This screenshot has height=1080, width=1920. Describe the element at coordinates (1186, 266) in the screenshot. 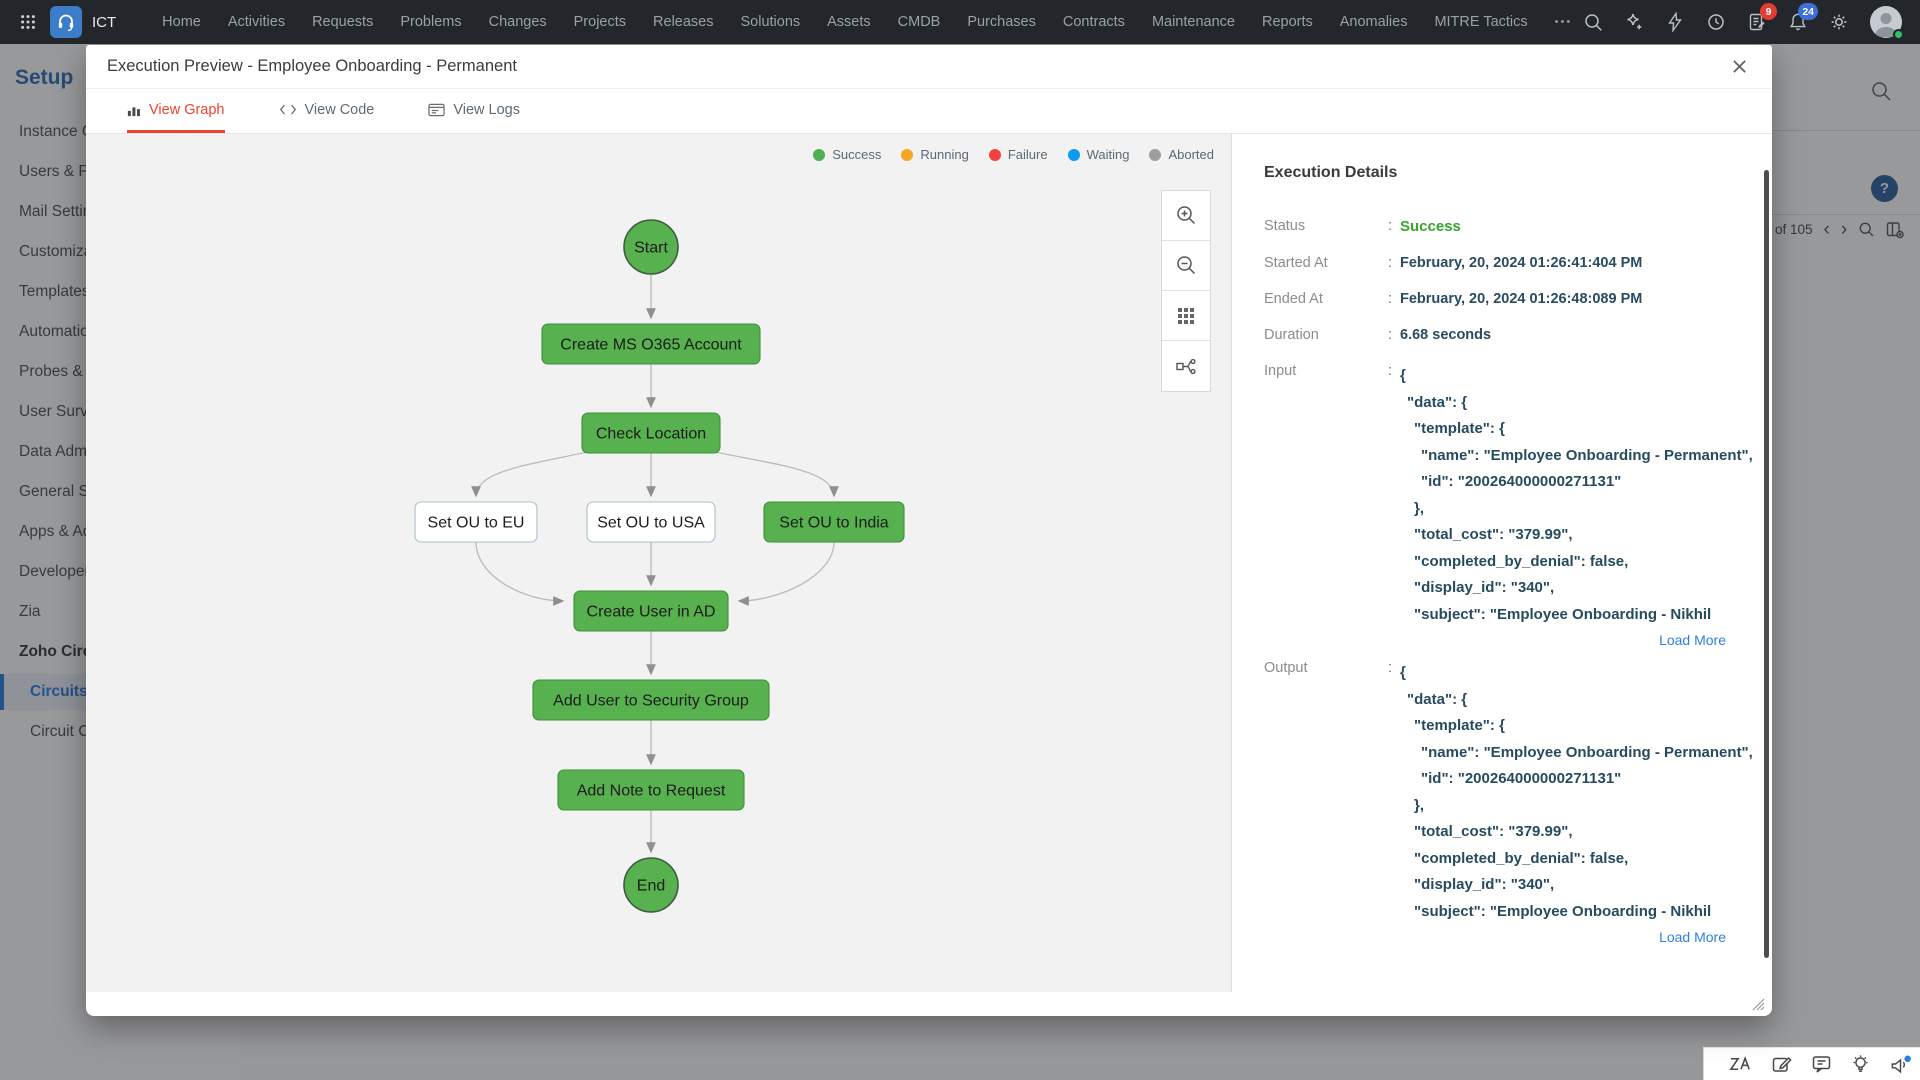

I see `zoom-out-icon` at that location.